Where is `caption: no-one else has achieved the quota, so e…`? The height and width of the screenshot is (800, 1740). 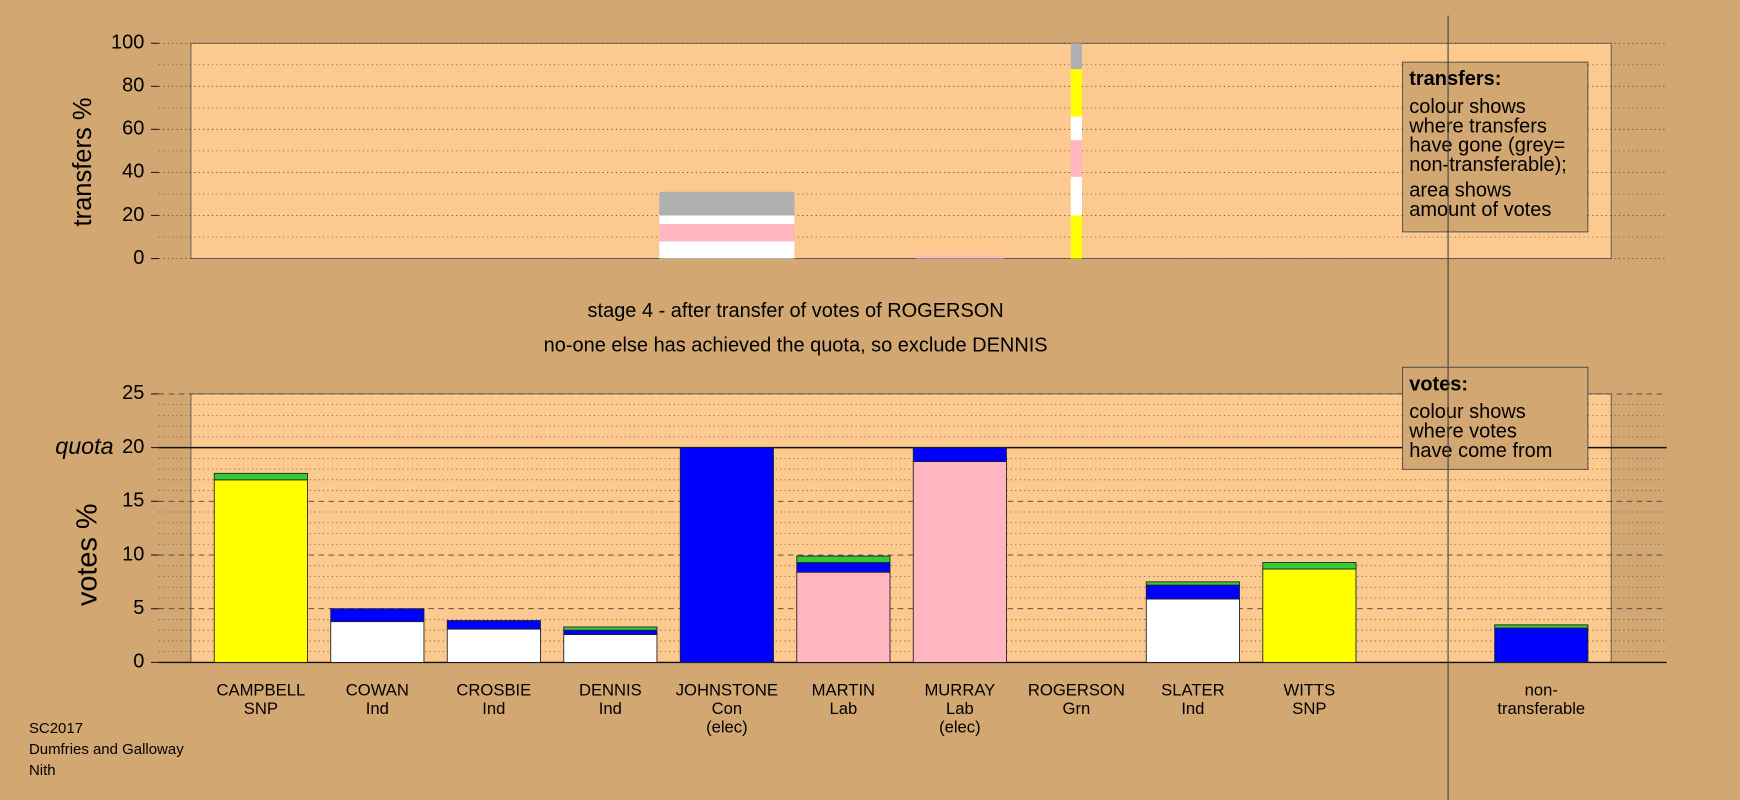
caption: no-one else has achieved the quota, so e… is located at coordinates (796, 345).